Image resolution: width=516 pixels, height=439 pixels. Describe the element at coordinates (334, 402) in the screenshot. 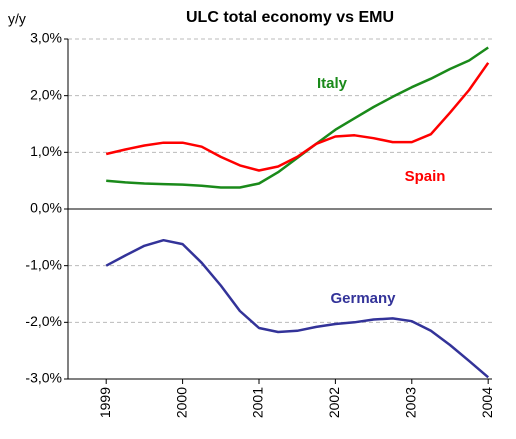

I see `x-tick-label: 2002` at that location.